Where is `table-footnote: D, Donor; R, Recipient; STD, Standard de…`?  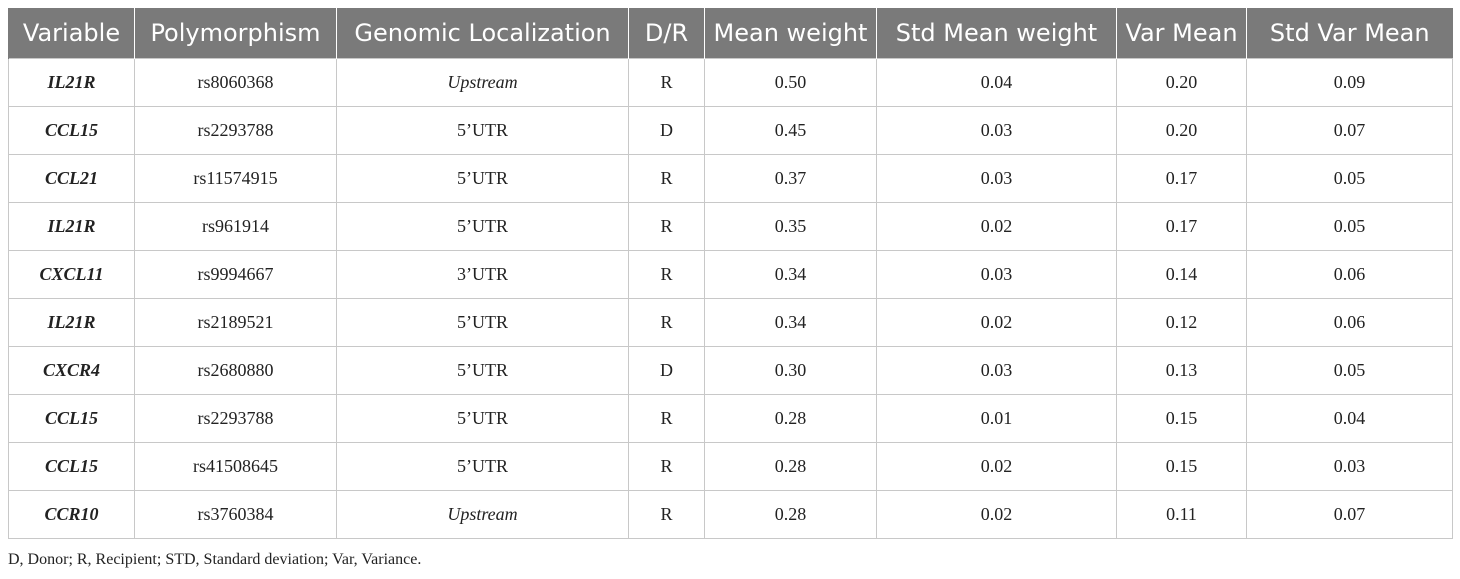 table-footnote: D, Donor; R, Recipient; STD, Standard de… is located at coordinates (215, 559).